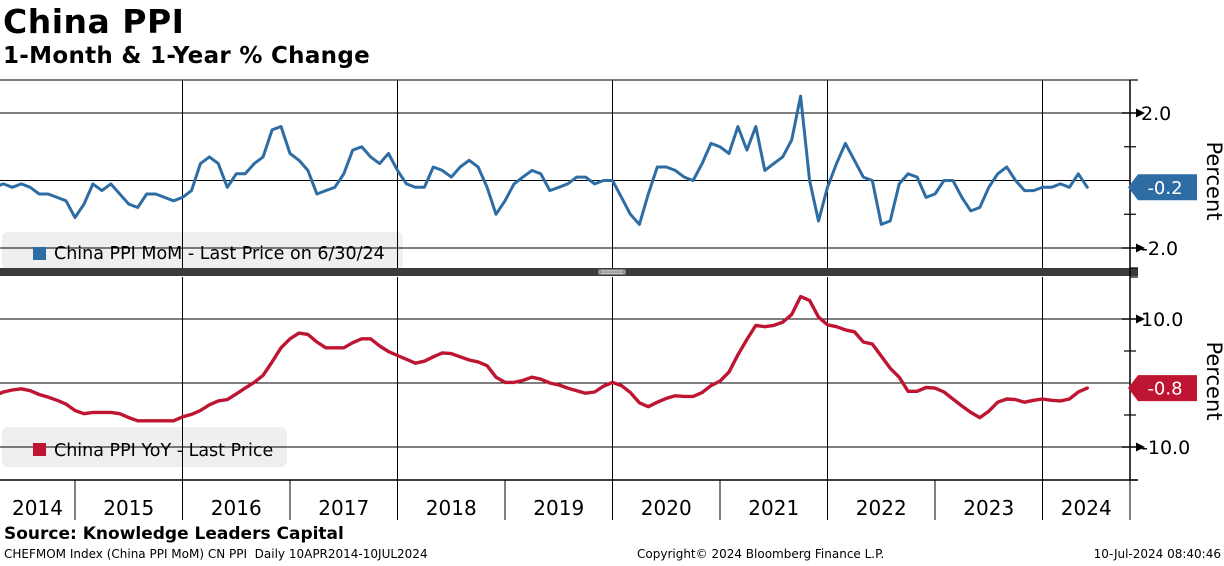 Image resolution: width=1224 pixels, height=566 pixels. I want to click on y-axis-title-top: Percent, so click(1213, 180).